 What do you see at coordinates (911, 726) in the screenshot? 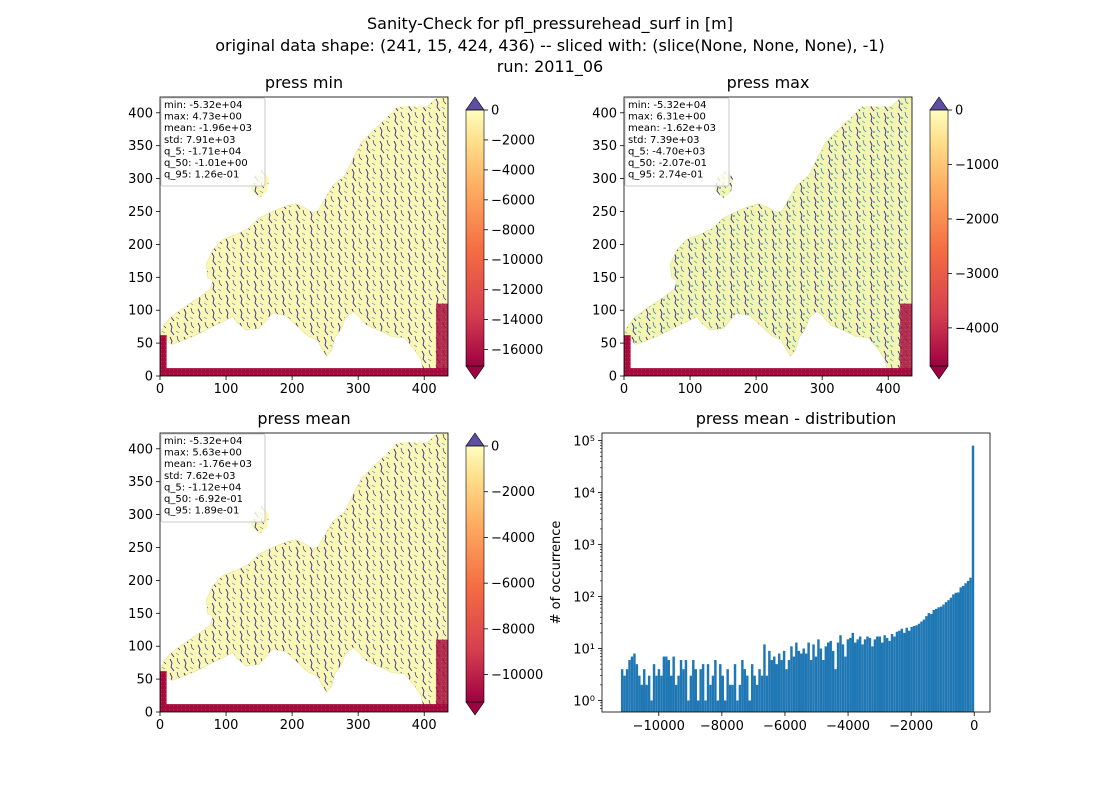
I see `hist-x-tick-label: −2000` at bounding box center [911, 726].